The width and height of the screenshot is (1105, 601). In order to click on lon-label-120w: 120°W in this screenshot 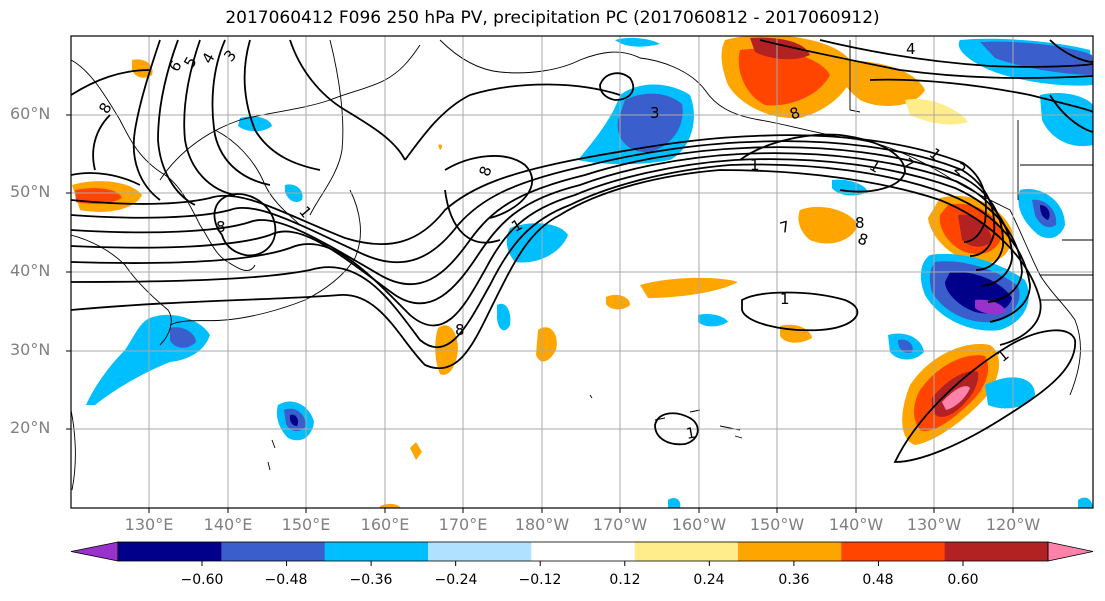, I will do `click(1013, 524)`.